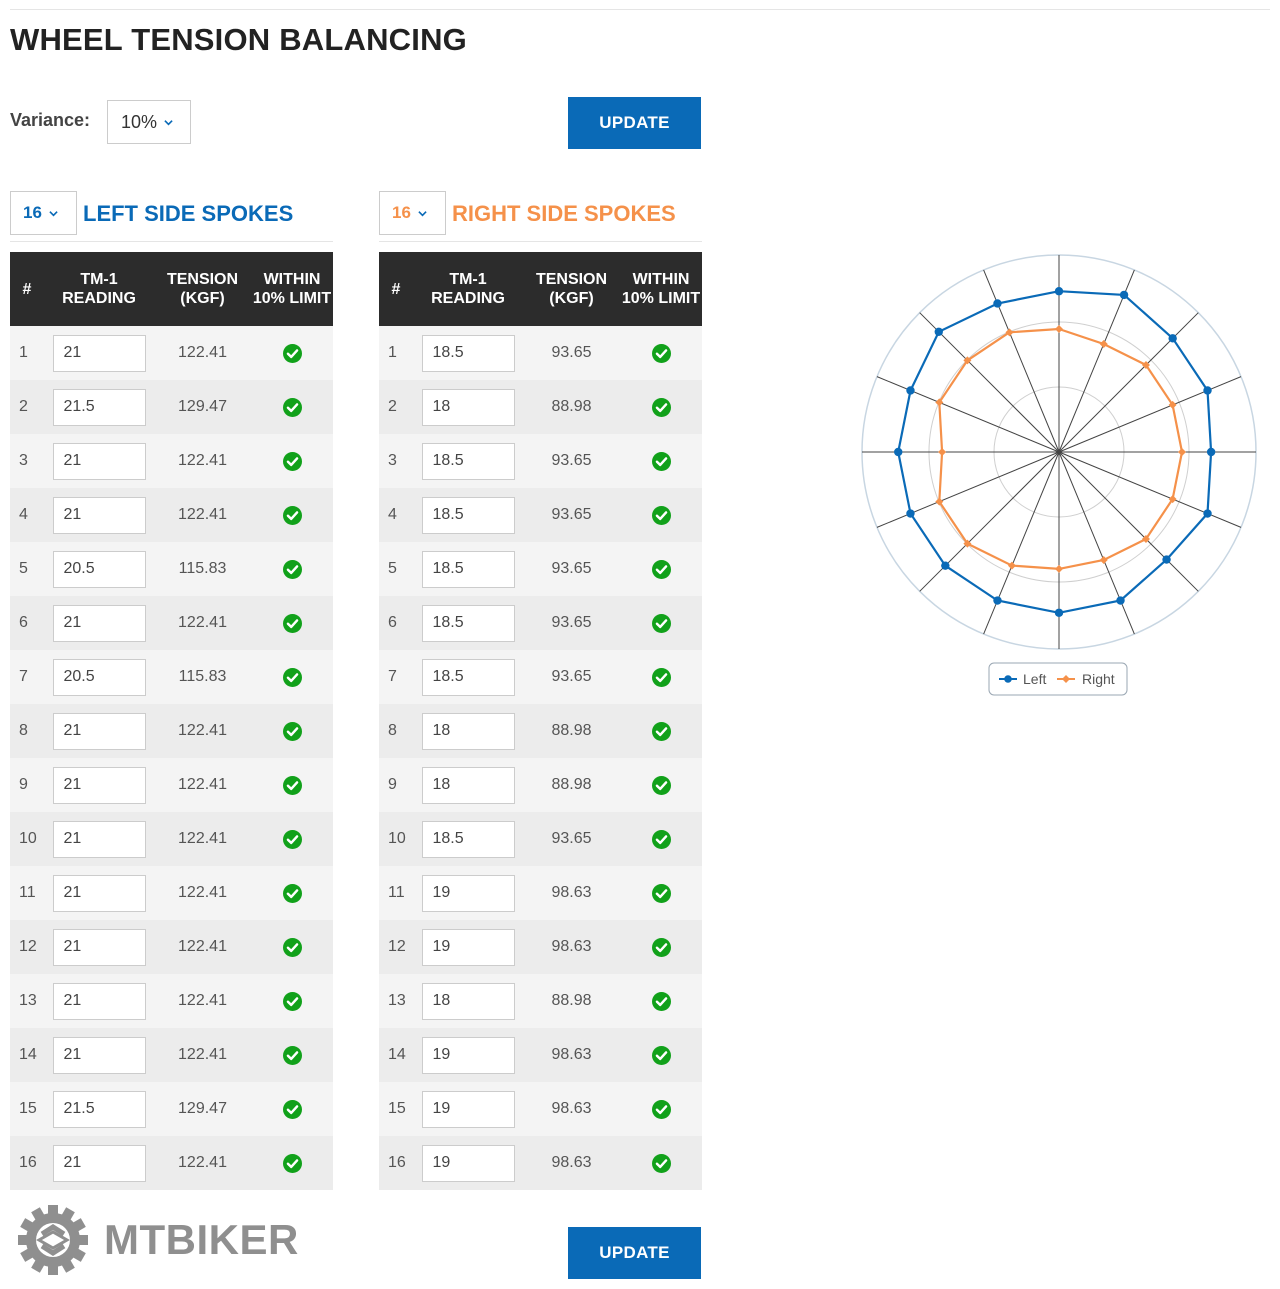  What do you see at coordinates (412, 213) in the screenshot?
I see `right-spoke-count-select: 16` at bounding box center [412, 213].